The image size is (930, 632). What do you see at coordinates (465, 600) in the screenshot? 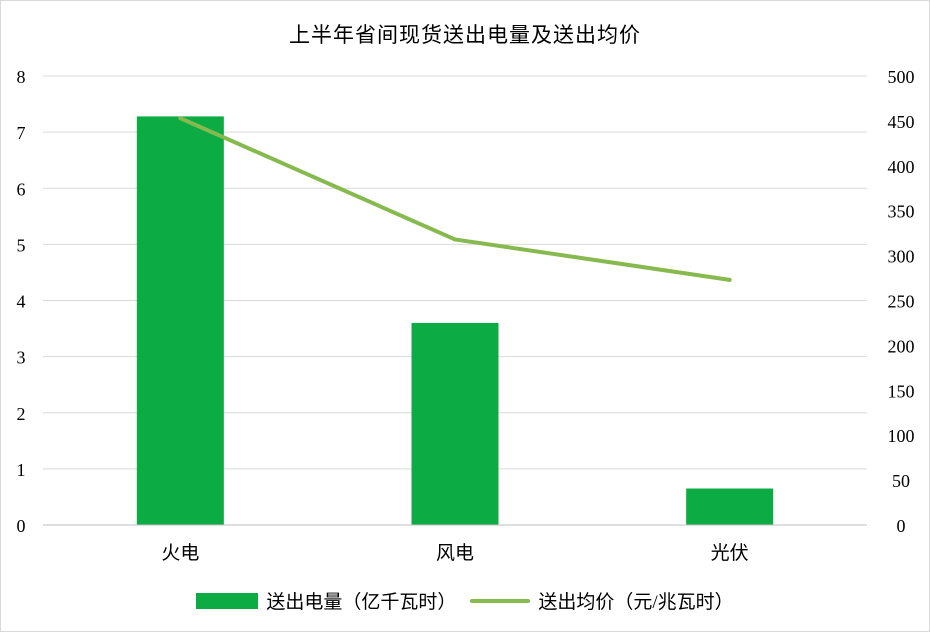
I see `legend: 送出电量（亿千瓦时） 送出均价（元/兆瓦时）` at bounding box center [465, 600].